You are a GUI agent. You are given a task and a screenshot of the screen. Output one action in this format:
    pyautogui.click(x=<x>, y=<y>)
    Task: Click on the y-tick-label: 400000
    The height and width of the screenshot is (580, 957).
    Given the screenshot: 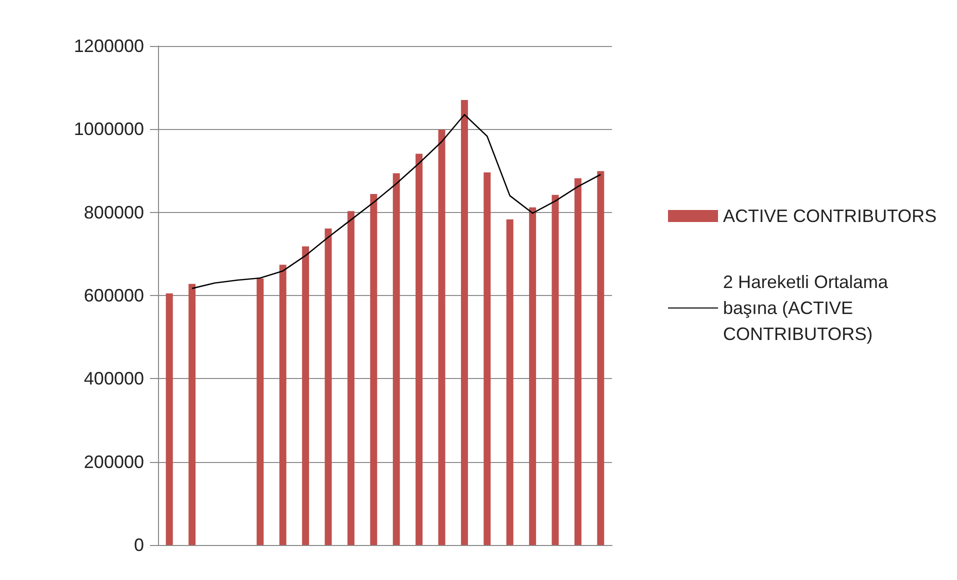 What is the action you would take?
    pyautogui.click(x=114, y=378)
    